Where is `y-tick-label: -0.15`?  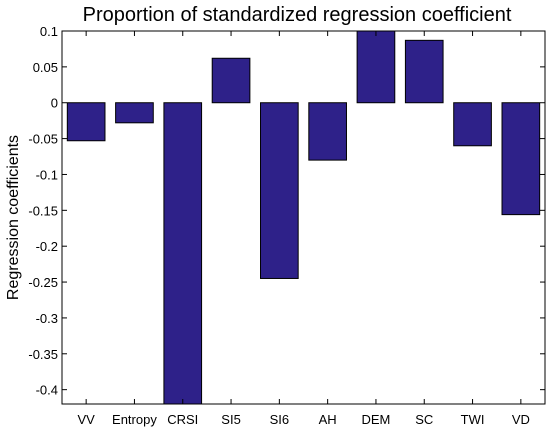
y-tick-label: -0.15 is located at coordinates (43, 210).